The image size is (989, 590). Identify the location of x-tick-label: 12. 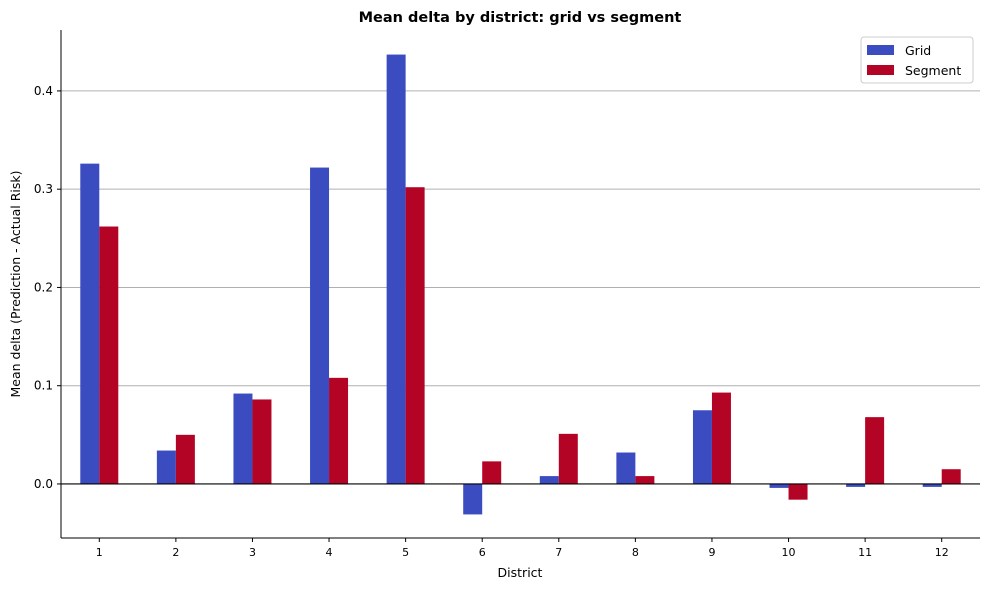
(942, 552).